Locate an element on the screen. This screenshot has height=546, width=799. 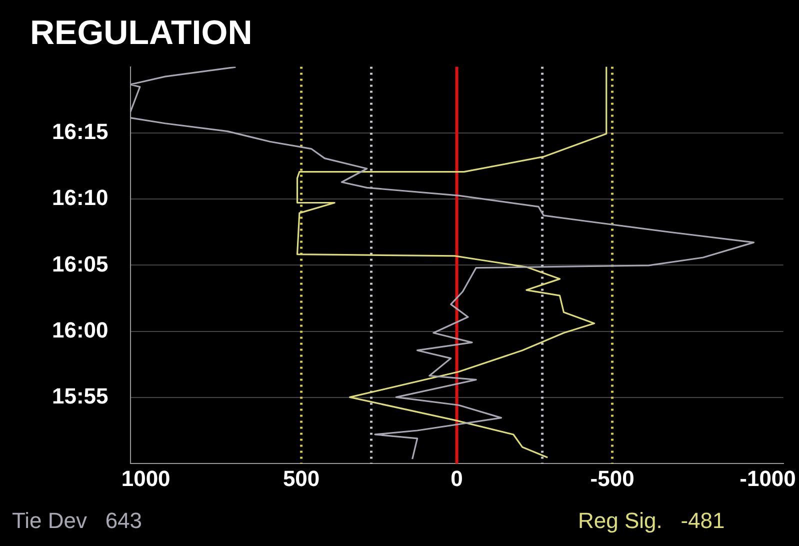
text: Tie Dev 643 is located at coordinates (77, 521).